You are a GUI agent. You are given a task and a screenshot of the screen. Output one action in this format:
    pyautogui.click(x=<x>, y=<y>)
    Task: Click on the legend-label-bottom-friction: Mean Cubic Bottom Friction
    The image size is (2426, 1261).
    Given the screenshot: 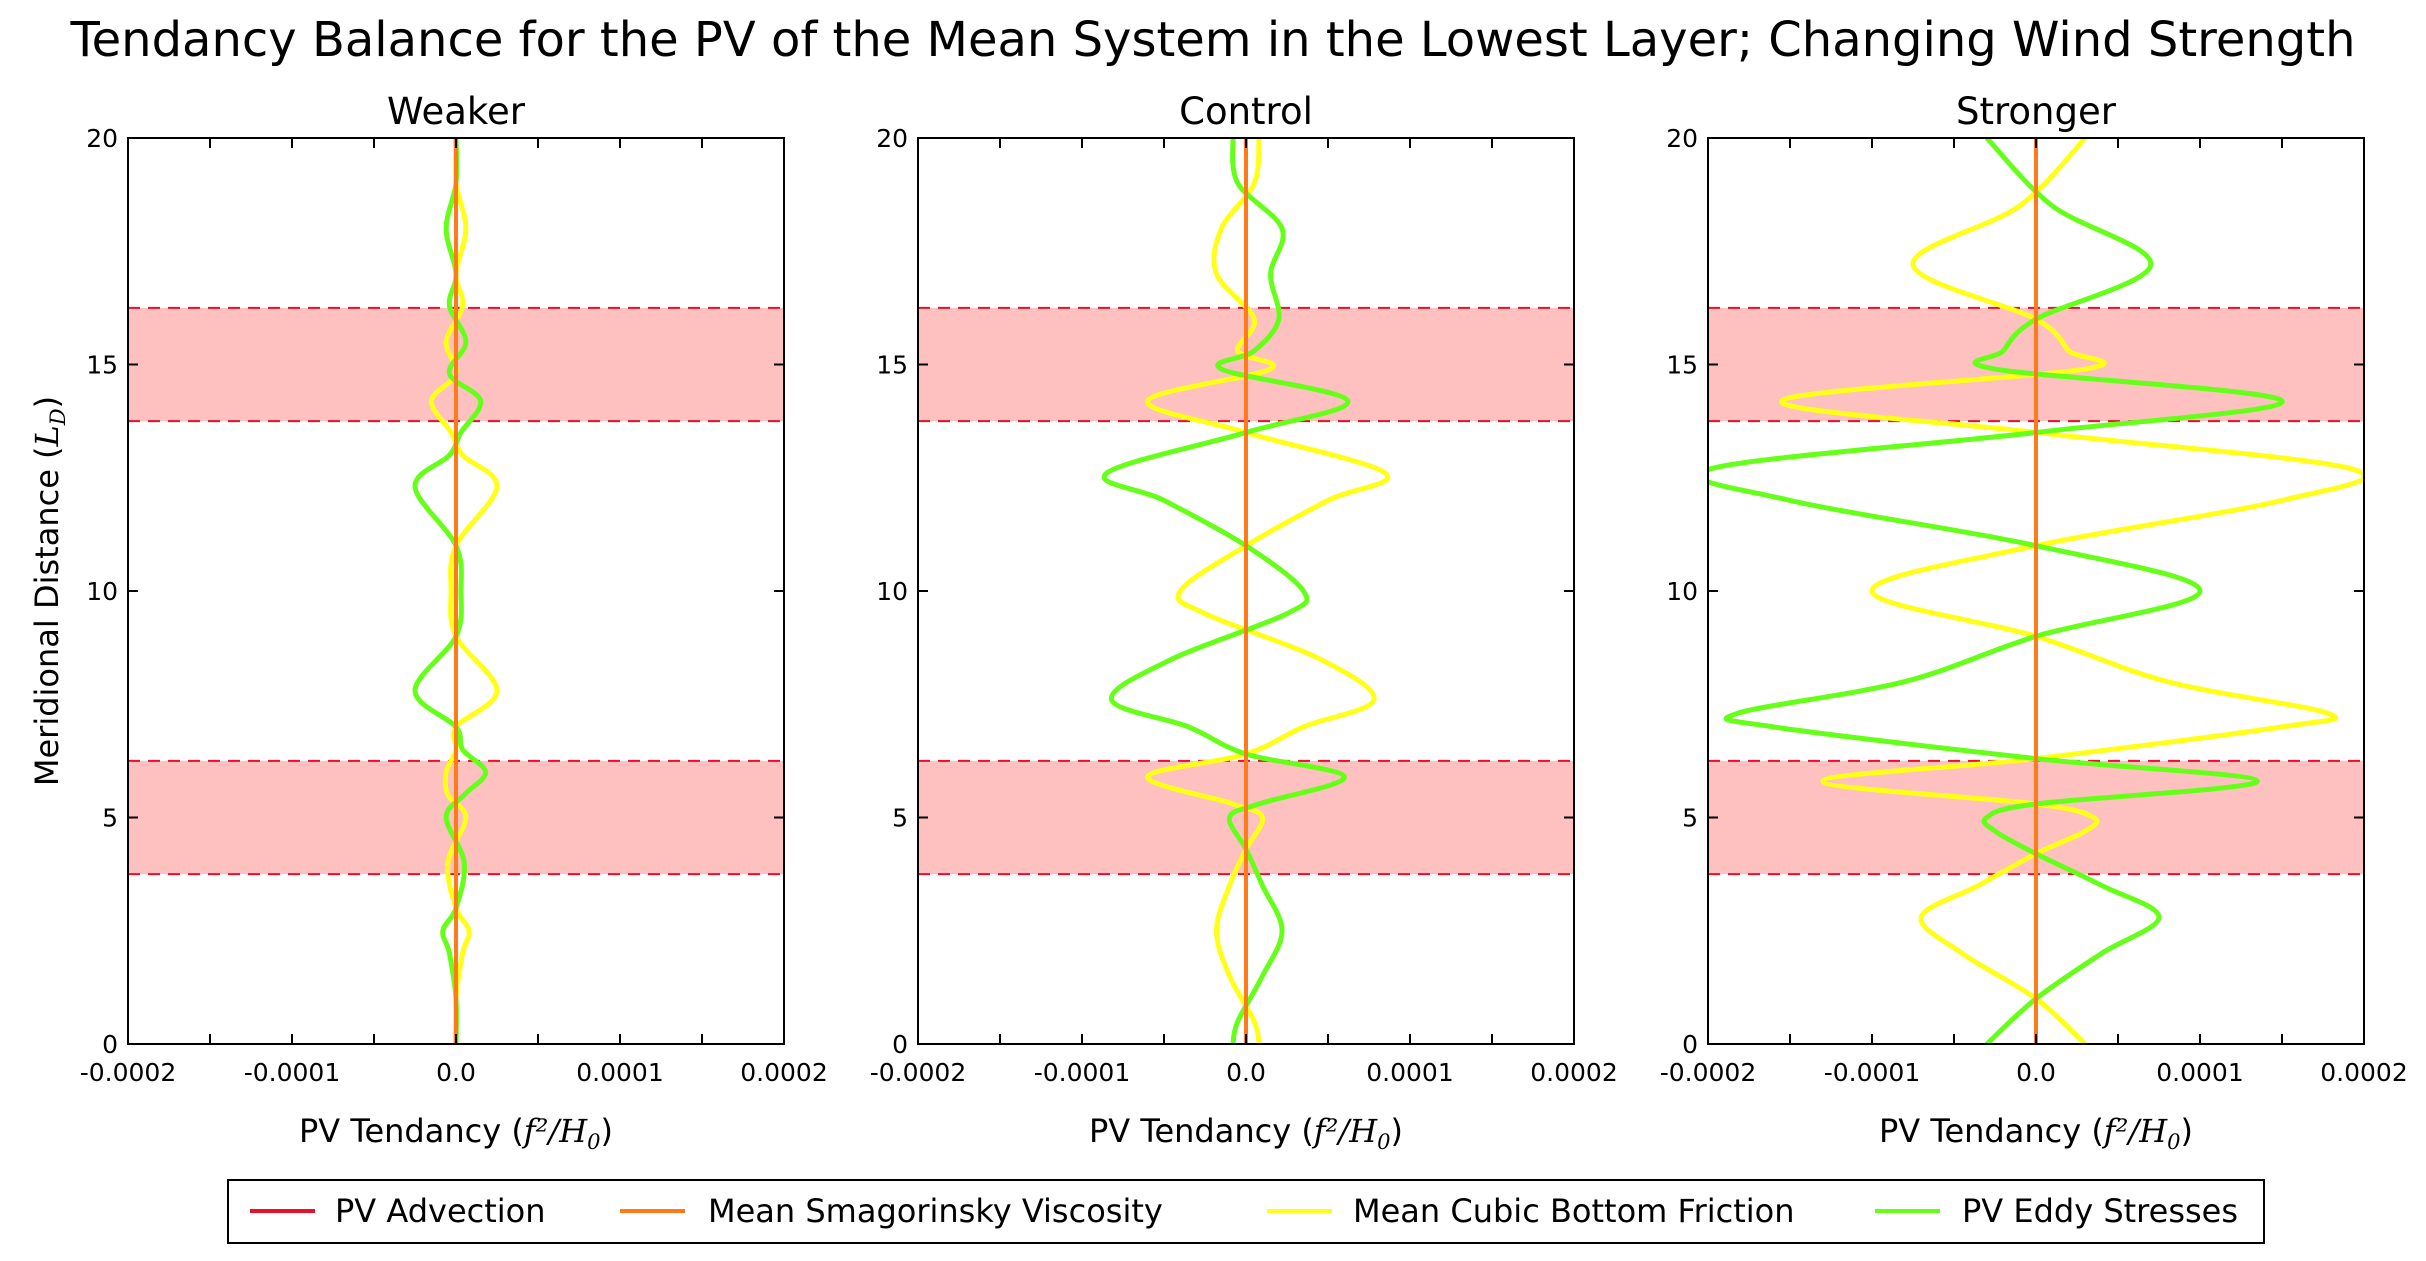 What is the action you would take?
    pyautogui.click(x=1574, y=1211)
    